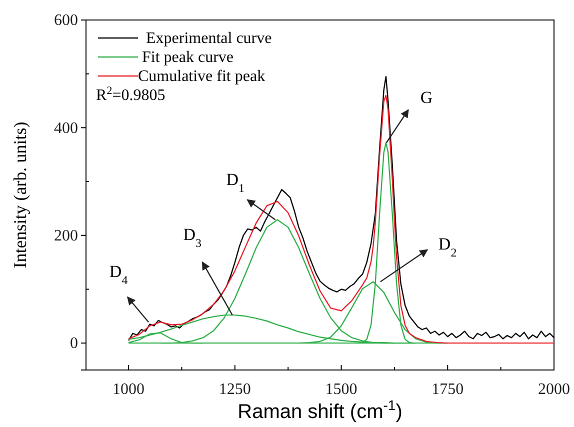  I want to click on x-tick-label: 1000, so click(128, 389).